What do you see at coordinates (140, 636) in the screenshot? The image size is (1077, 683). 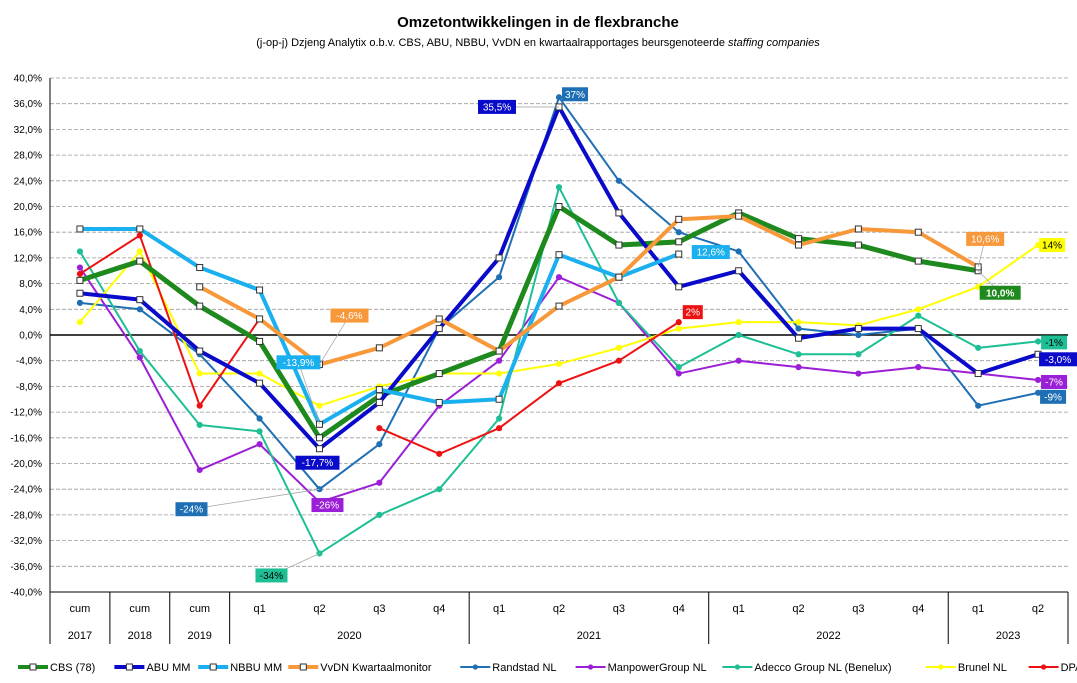 I see `x-group-label: 2018` at bounding box center [140, 636].